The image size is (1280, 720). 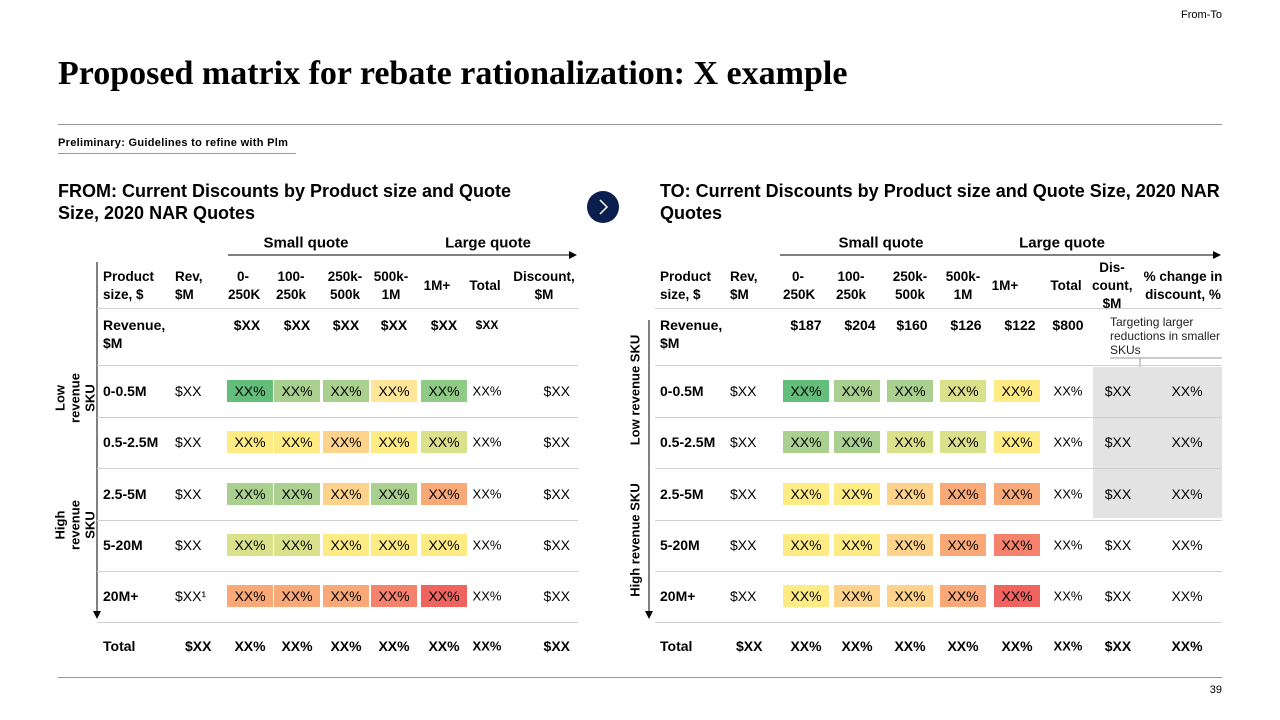 What do you see at coordinates (640, 677) in the screenshot?
I see `rule` at bounding box center [640, 677].